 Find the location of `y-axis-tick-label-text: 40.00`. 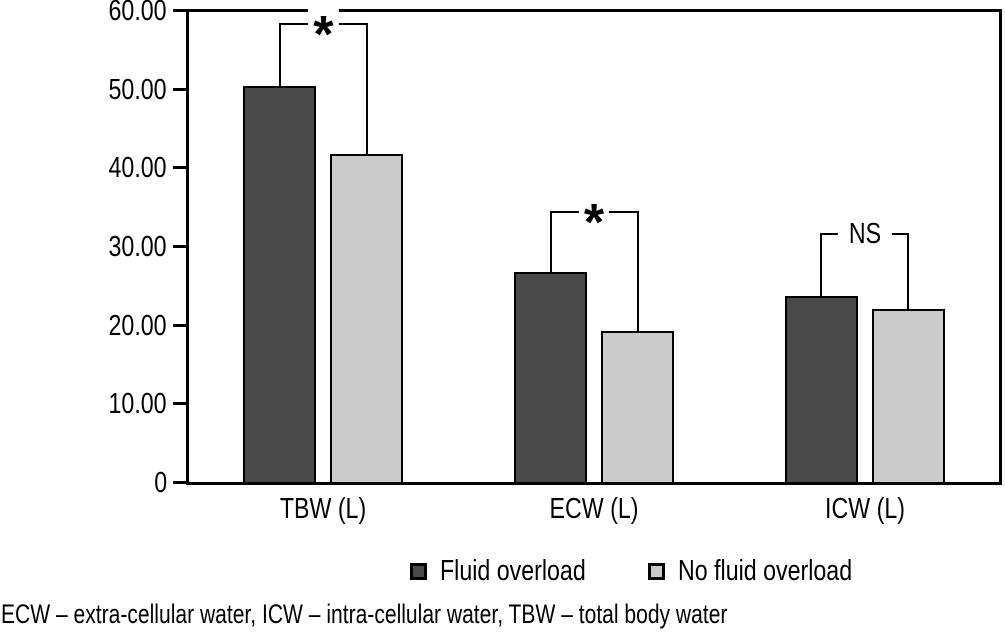

y-axis-tick-label-text: 40.00 is located at coordinates (137, 168).